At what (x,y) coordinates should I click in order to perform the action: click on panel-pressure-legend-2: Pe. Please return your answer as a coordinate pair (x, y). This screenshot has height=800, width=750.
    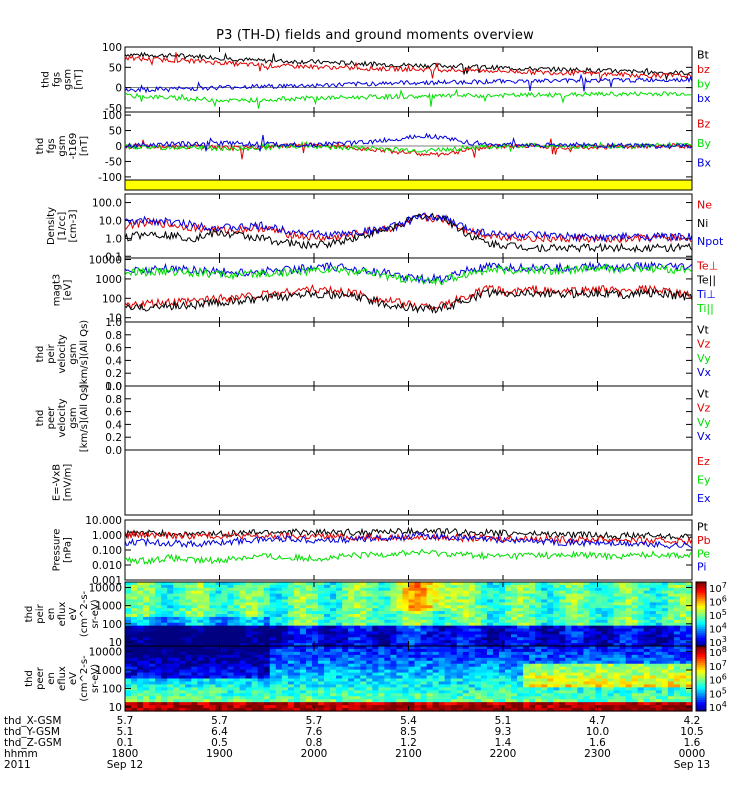
    Looking at the image, I should click on (703, 553).